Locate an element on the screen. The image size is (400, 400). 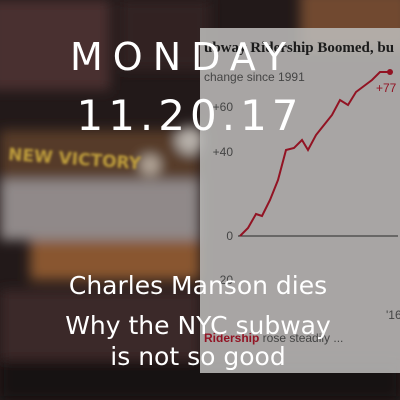
axis-label: -20 is located at coordinates (225, 280).